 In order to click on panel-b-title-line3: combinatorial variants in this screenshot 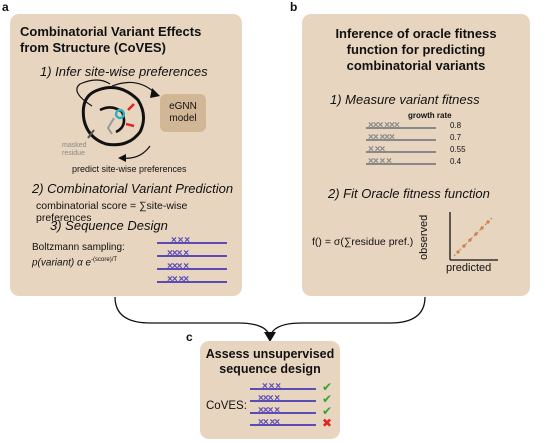, I will do `click(416, 65)`.